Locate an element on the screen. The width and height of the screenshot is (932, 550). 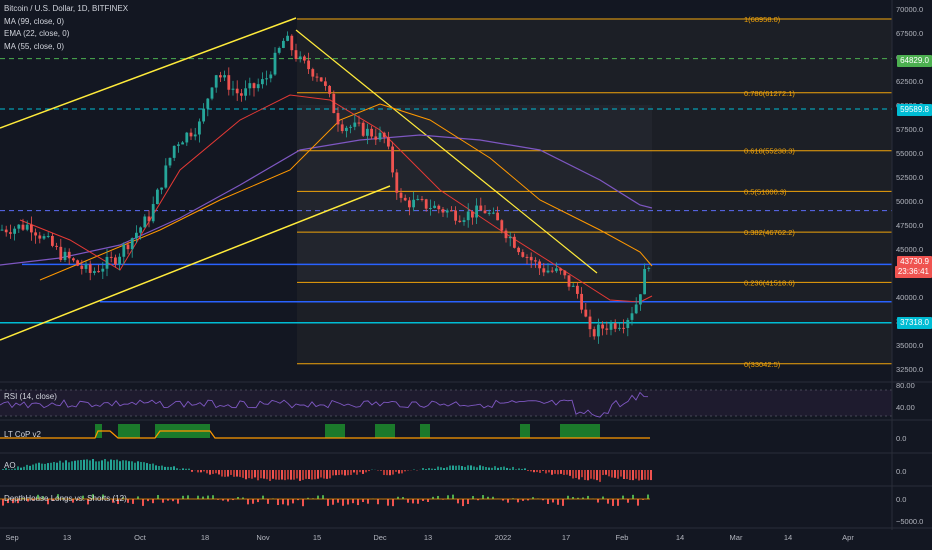
cop-block is located at coordinates (385, 431).